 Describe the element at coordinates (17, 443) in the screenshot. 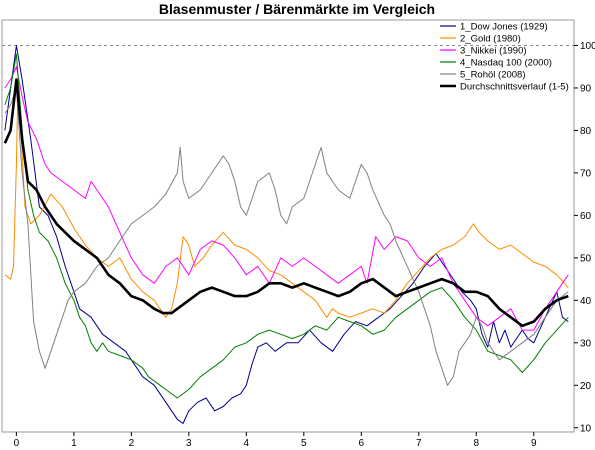

I see `x-tick-label: 0` at that location.